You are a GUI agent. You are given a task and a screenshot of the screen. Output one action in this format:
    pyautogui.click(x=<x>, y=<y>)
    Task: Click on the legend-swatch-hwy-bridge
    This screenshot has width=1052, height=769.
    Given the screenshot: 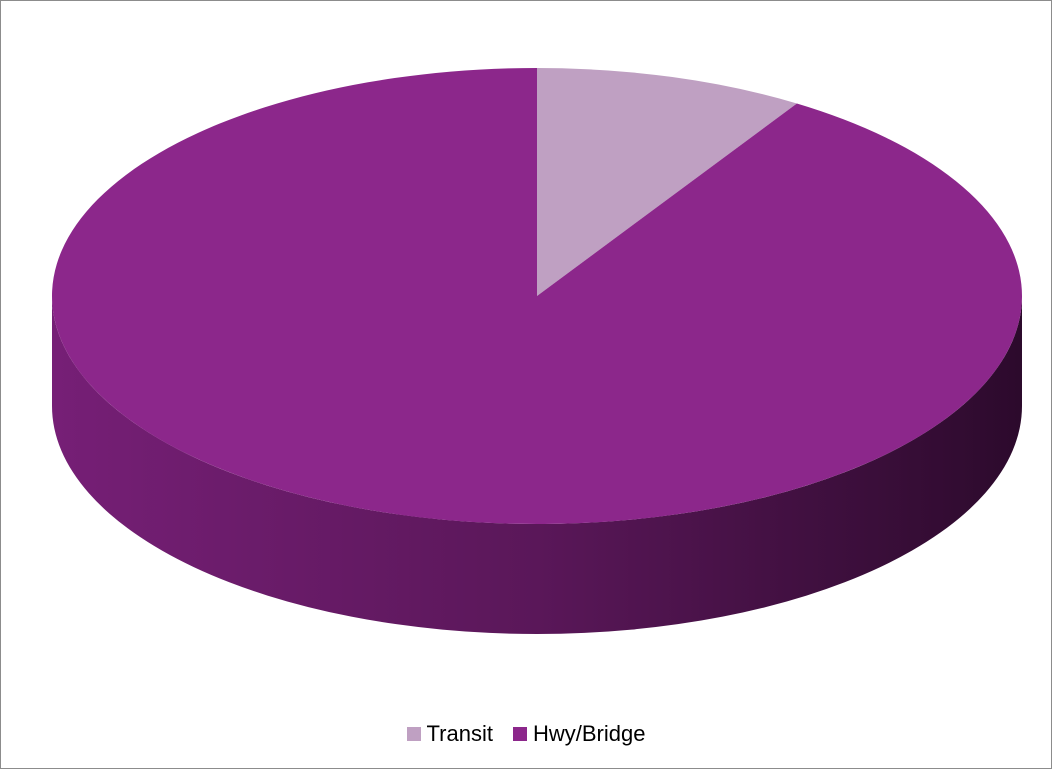 What is the action you would take?
    pyautogui.click(x=519, y=734)
    